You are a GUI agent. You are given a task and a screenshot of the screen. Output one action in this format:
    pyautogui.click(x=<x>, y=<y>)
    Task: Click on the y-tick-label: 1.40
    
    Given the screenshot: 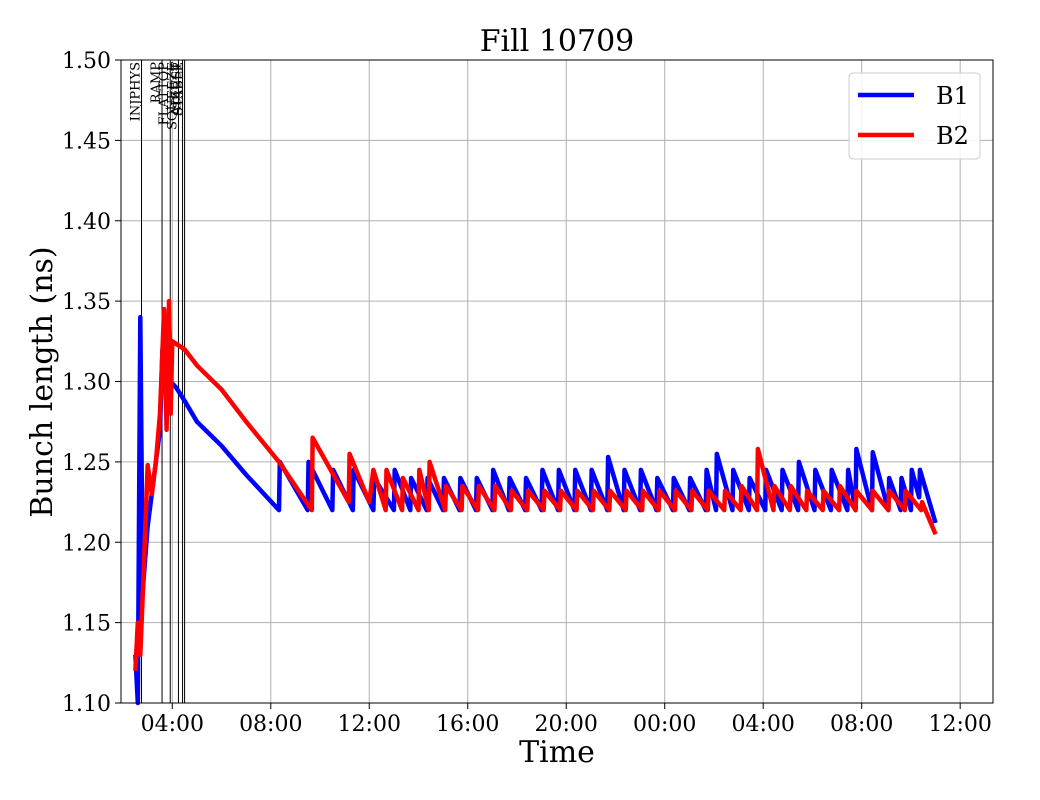 What is the action you would take?
    pyautogui.click(x=86, y=222)
    